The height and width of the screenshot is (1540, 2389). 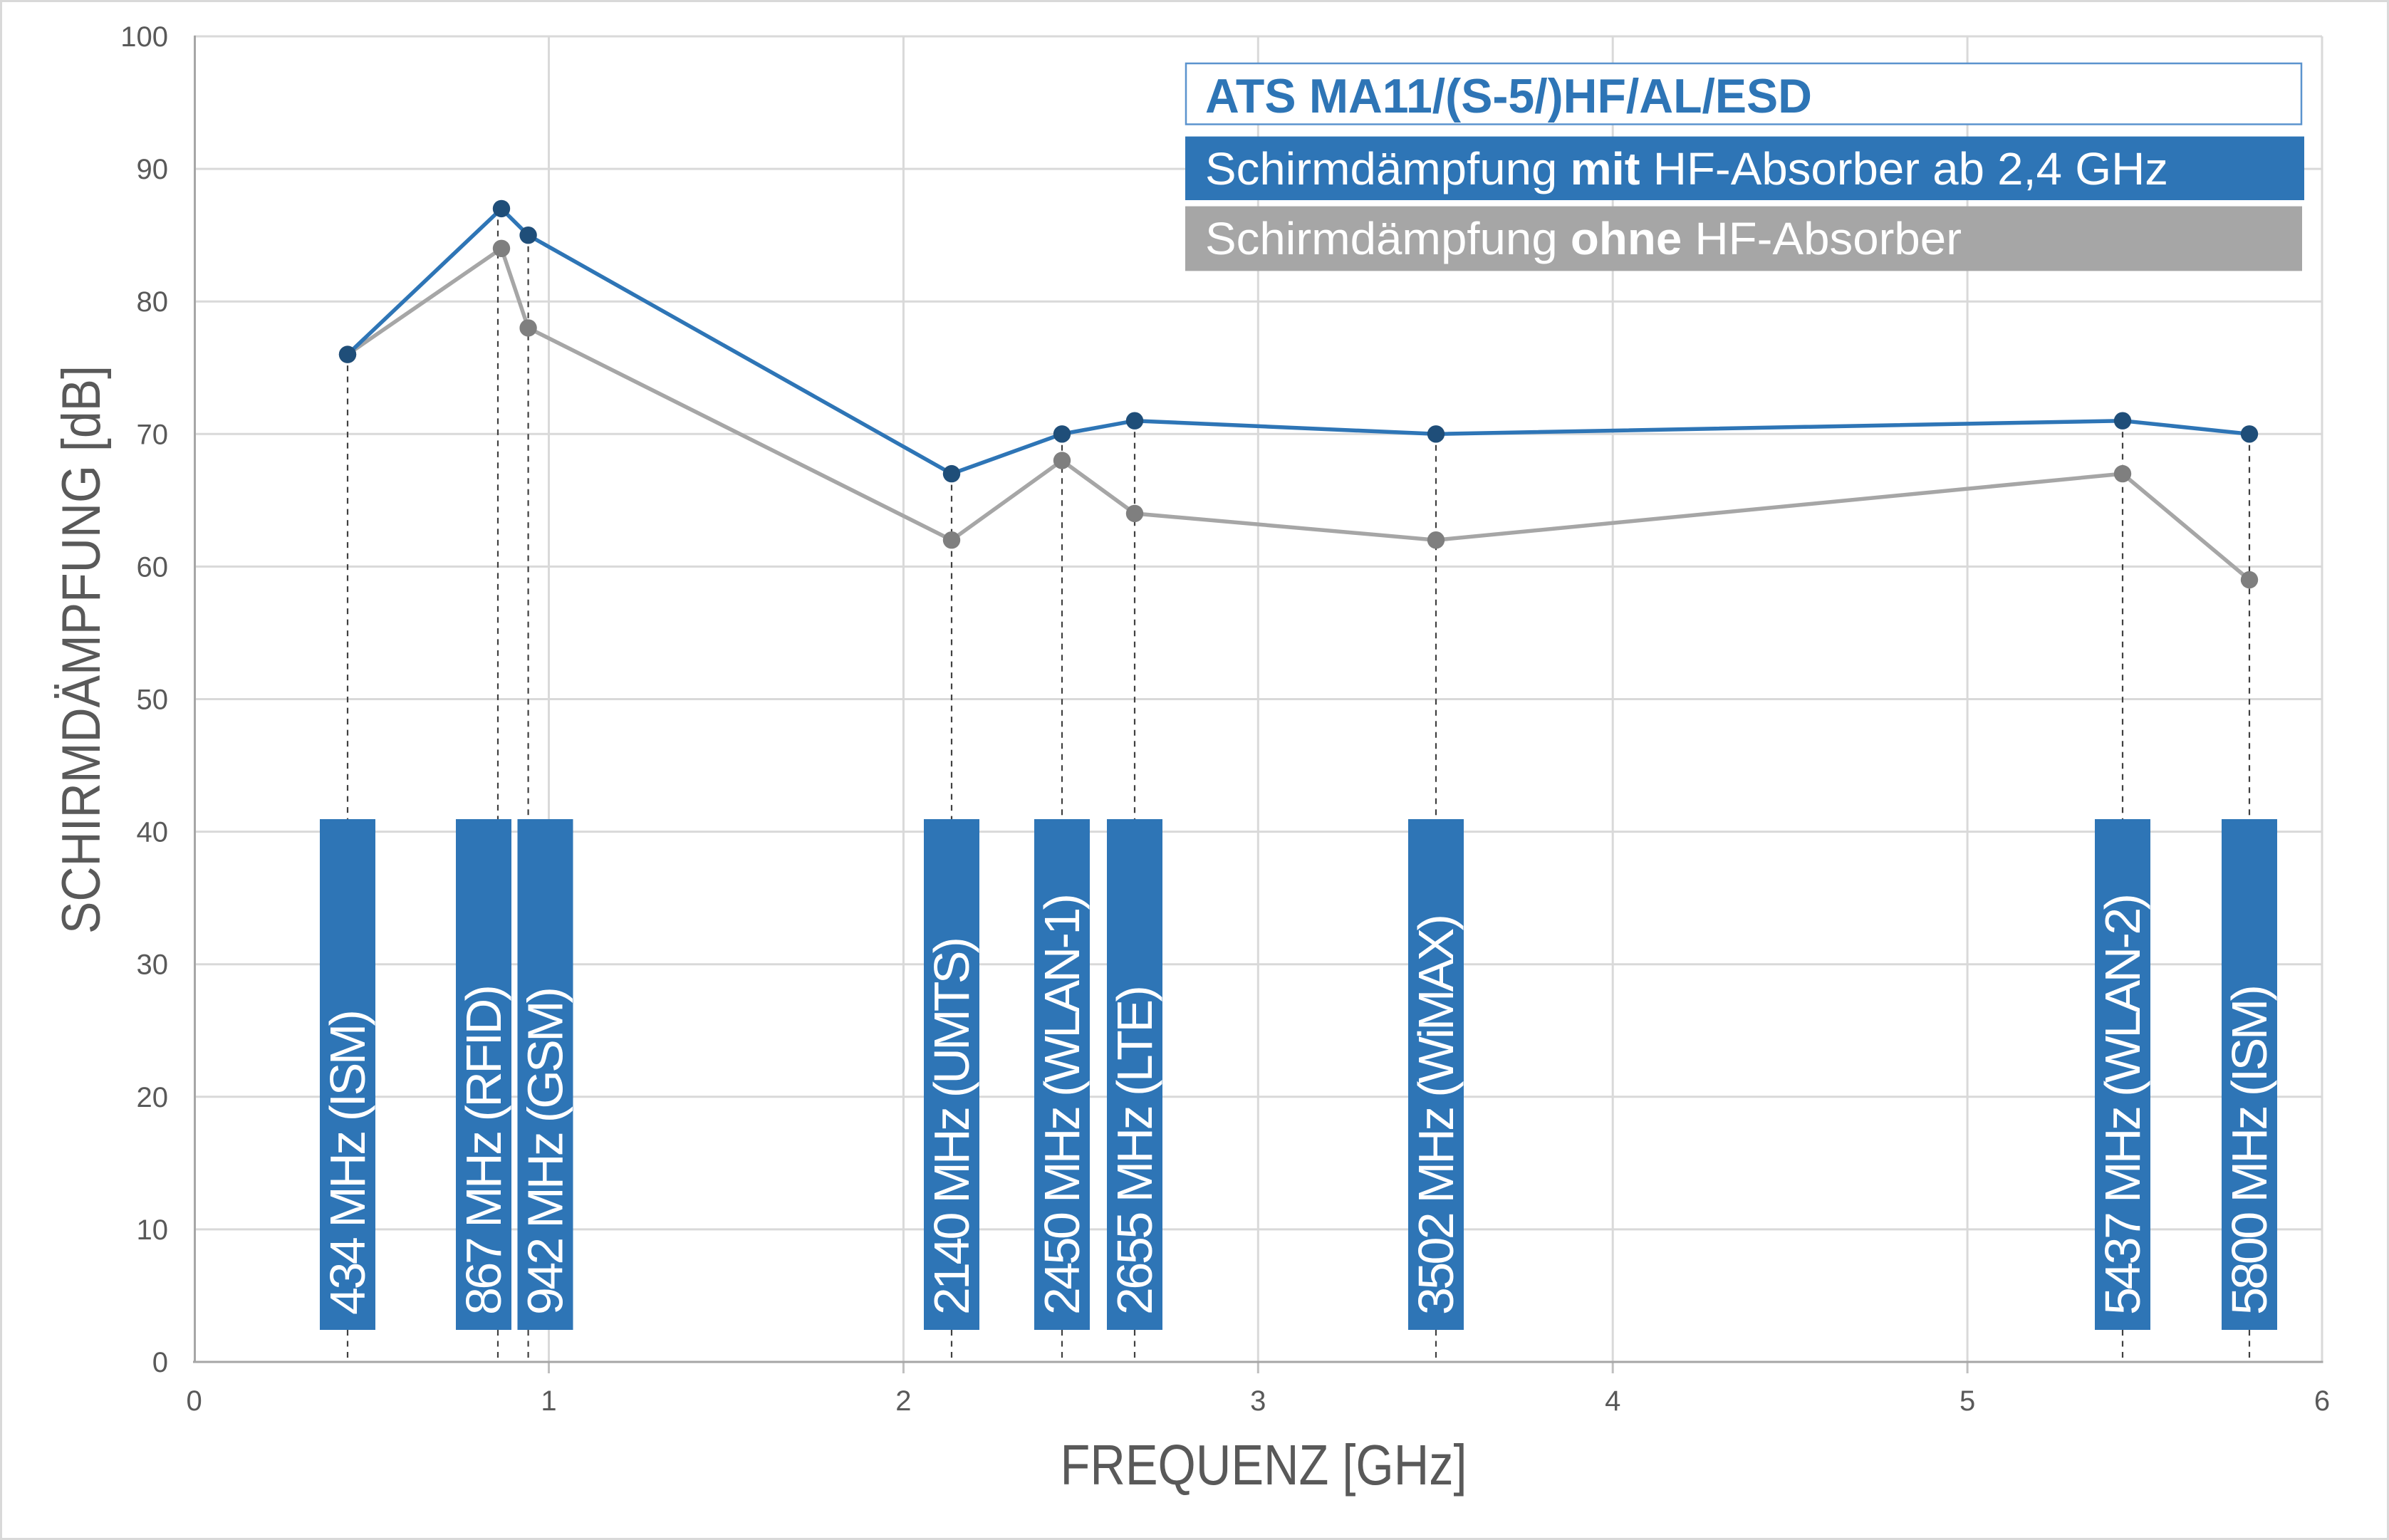 What do you see at coordinates (153, 700) in the screenshot?
I see `svg-text: 50` at bounding box center [153, 700].